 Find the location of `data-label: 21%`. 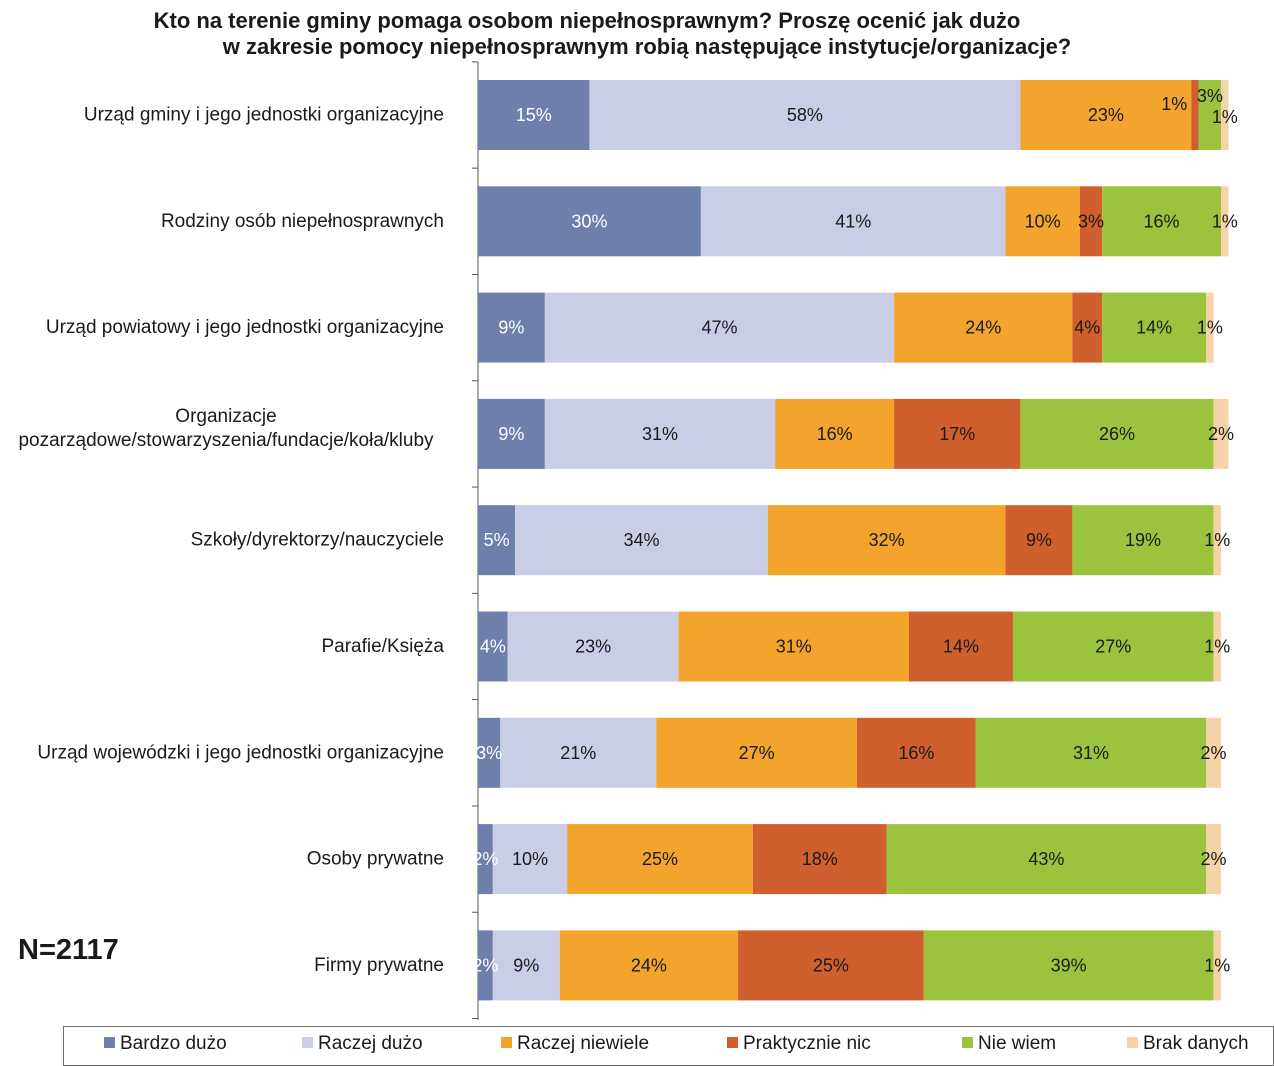

data-label: 21% is located at coordinates (578, 753).